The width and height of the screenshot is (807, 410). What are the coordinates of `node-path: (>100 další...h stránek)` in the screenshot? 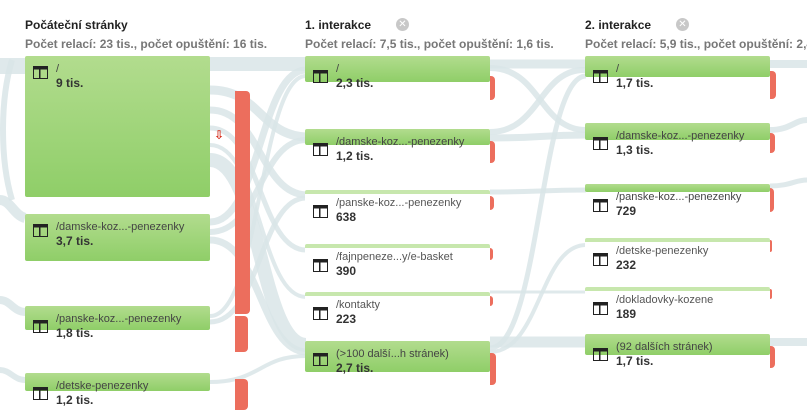 It's located at (392, 354).